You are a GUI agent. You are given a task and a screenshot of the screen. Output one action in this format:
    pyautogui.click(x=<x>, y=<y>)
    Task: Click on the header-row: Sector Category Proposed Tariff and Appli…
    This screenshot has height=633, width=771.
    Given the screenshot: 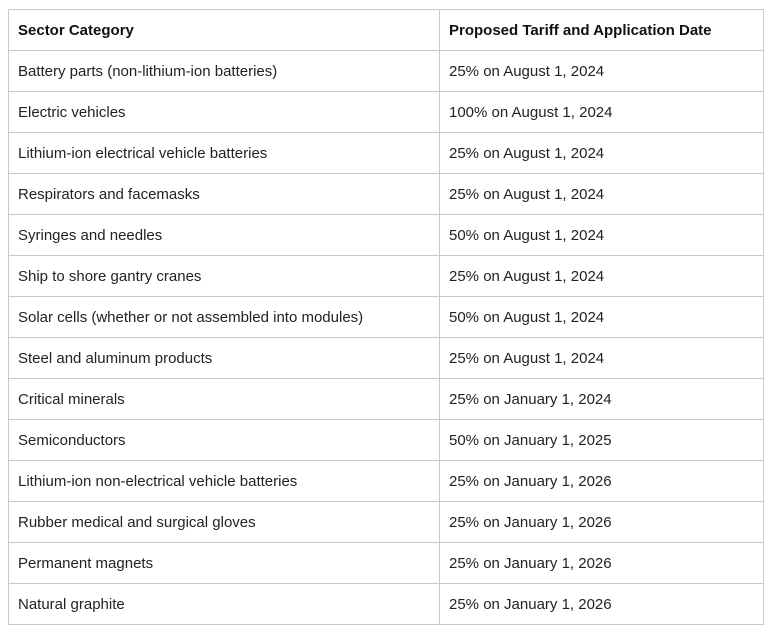 What is the action you would take?
    pyautogui.click(x=386, y=30)
    